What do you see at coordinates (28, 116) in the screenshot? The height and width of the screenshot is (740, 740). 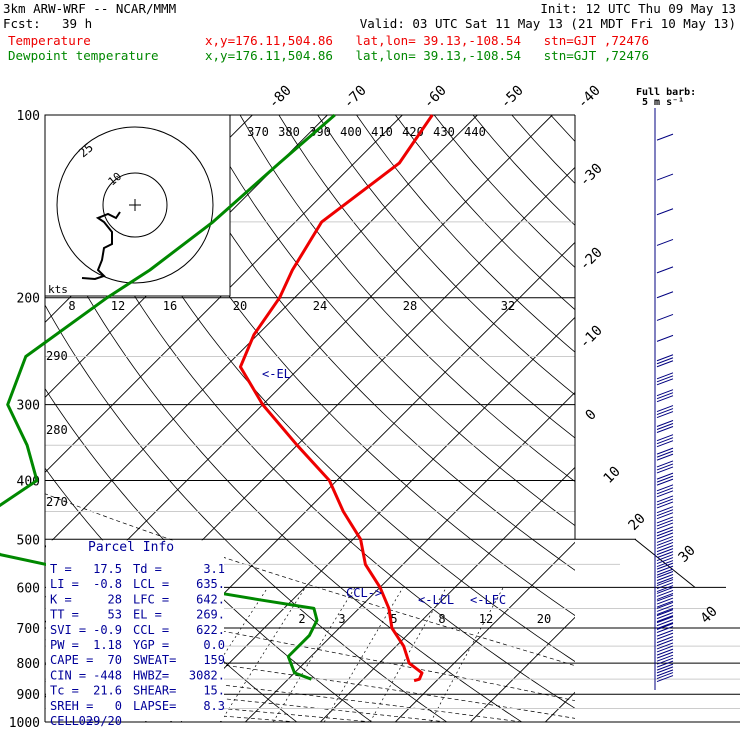 I see `pressure-label: 100` at bounding box center [28, 116].